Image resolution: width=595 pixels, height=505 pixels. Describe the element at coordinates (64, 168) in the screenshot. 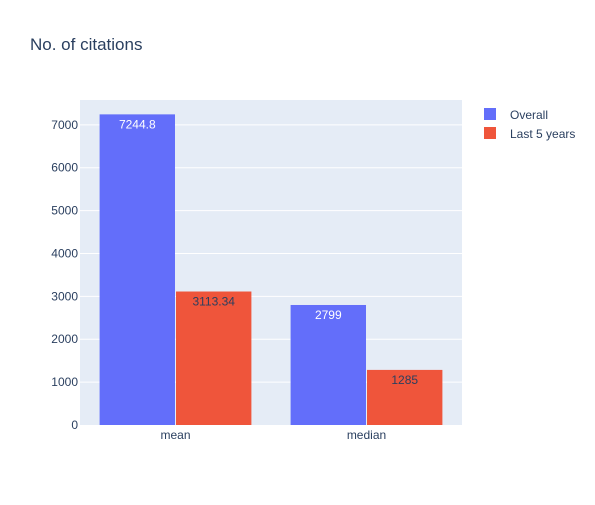

I see `y-tick-label: 6000` at that location.